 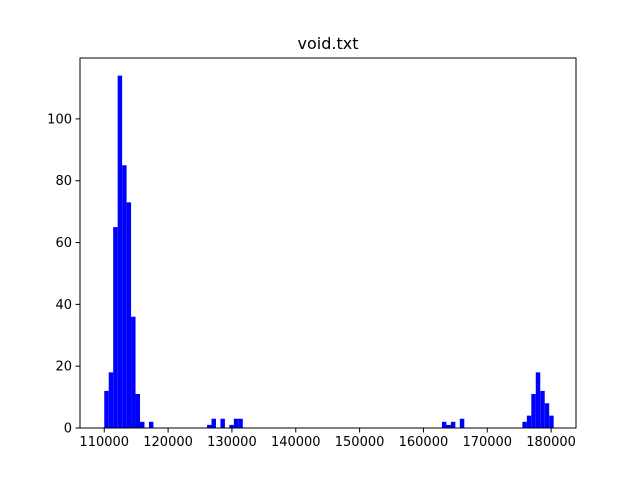 What do you see at coordinates (328, 43) in the screenshot?
I see `chart-title: void.txt` at bounding box center [328, 43].